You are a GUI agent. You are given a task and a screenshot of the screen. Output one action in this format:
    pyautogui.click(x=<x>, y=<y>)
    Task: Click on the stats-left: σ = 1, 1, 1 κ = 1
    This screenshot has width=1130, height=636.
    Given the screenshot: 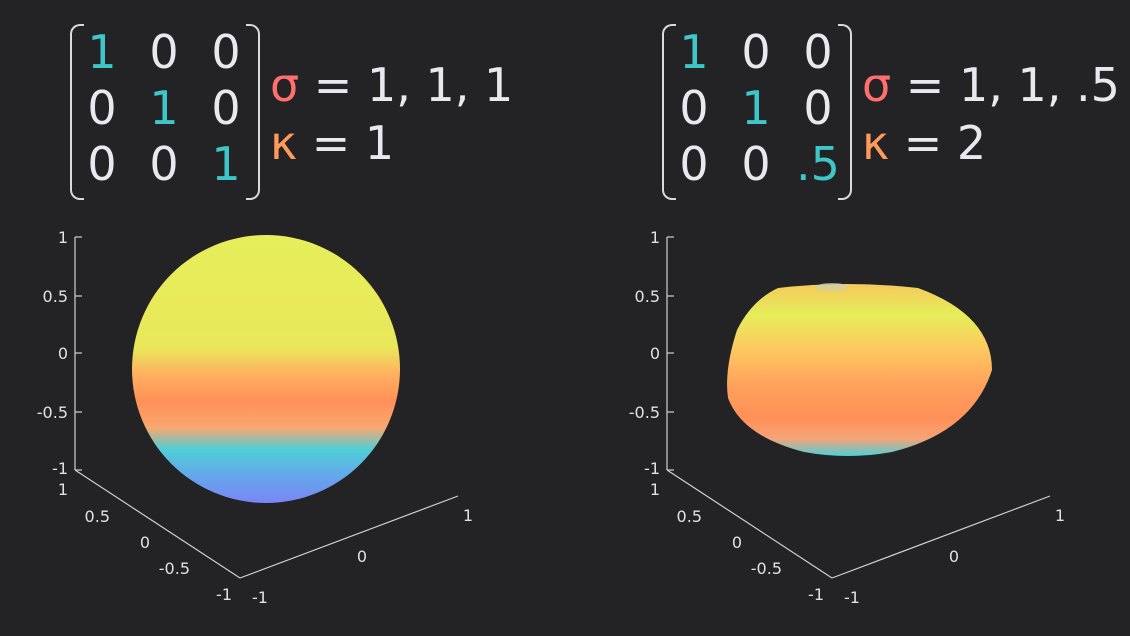 What is the action you would take?
    pyautogui.click(x=391, y=114)
    